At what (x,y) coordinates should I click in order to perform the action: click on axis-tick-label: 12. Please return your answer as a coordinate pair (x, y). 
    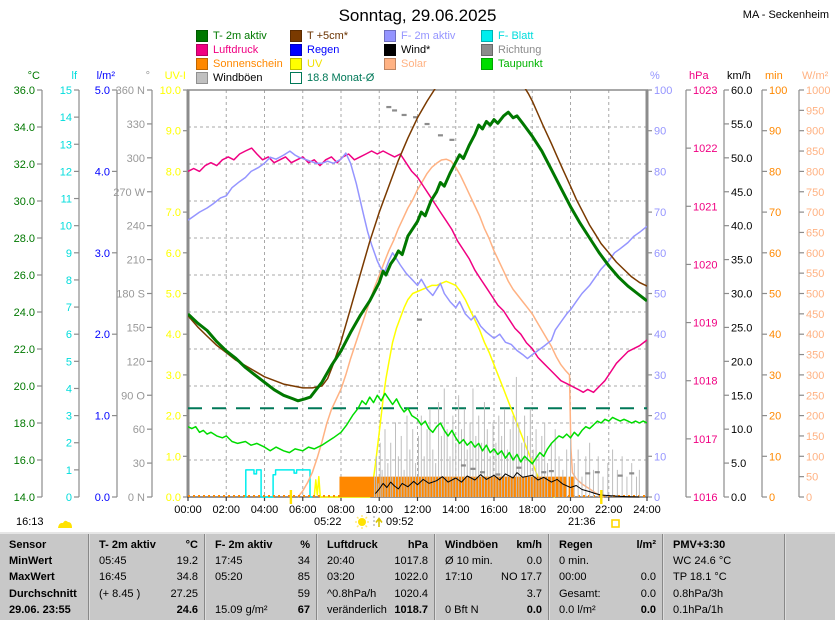
    Looking at the image, I should click on (66, 172).